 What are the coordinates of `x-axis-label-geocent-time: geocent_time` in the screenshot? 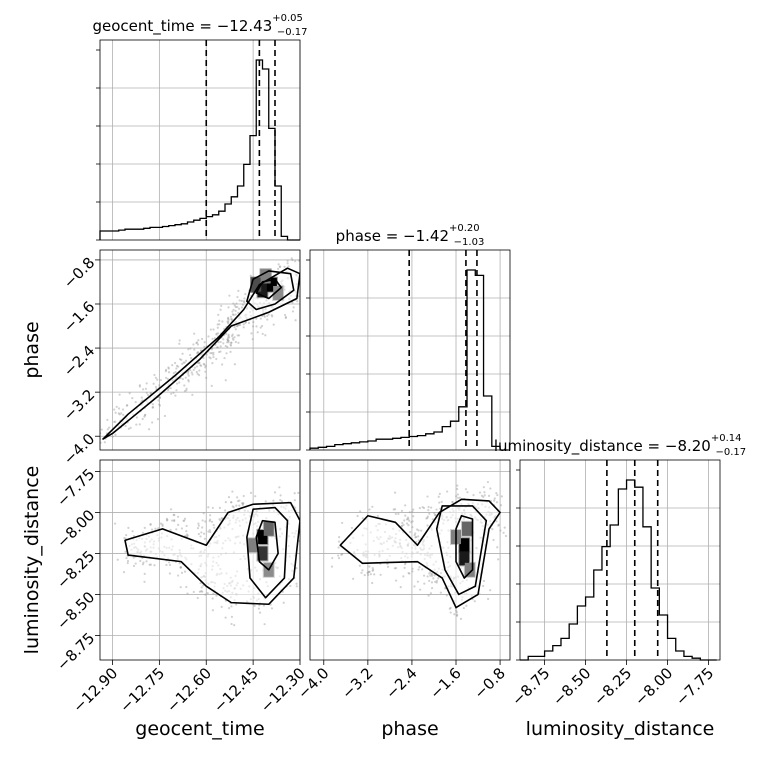 It's located at (199, 729).